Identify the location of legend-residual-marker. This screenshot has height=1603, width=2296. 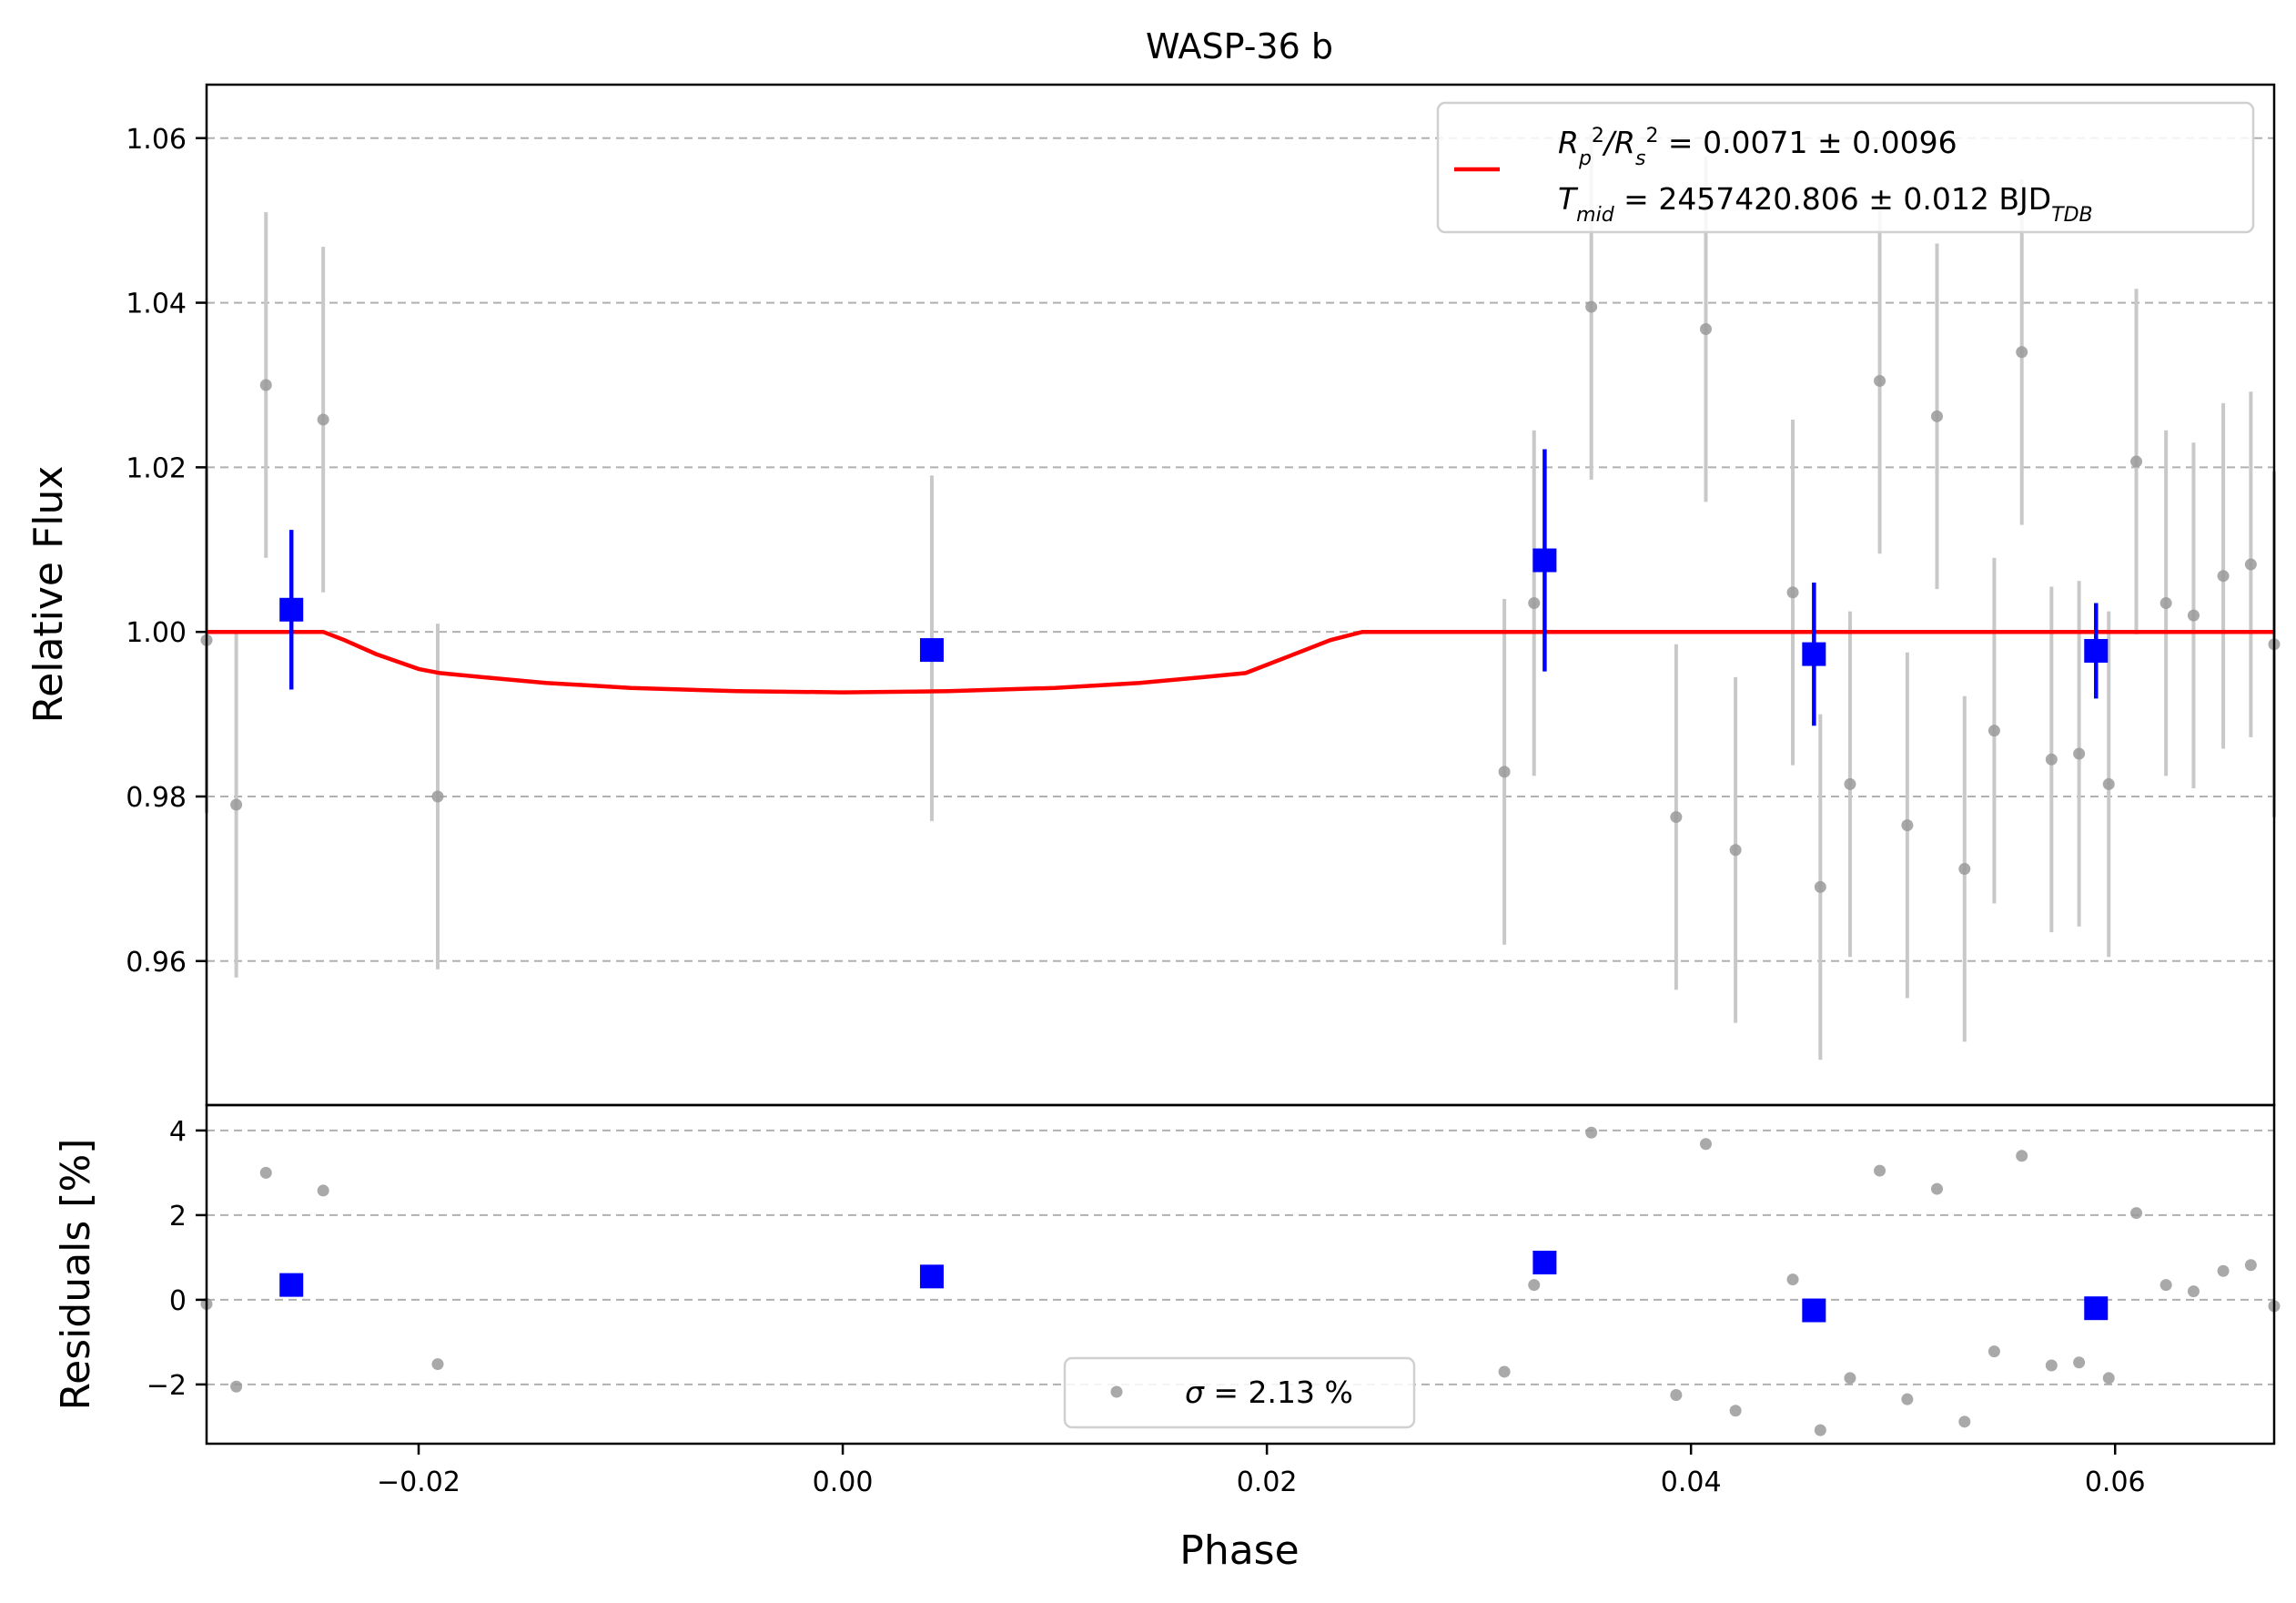
(1117, 1391).